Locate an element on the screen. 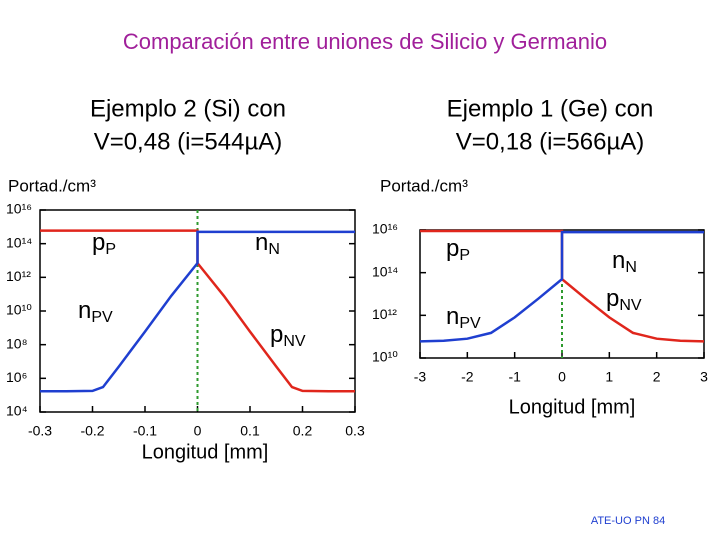 Image resolution: width=720 pixels, height=540 pixels. x-tick-label: 2 is located at coordinates (657, 377).